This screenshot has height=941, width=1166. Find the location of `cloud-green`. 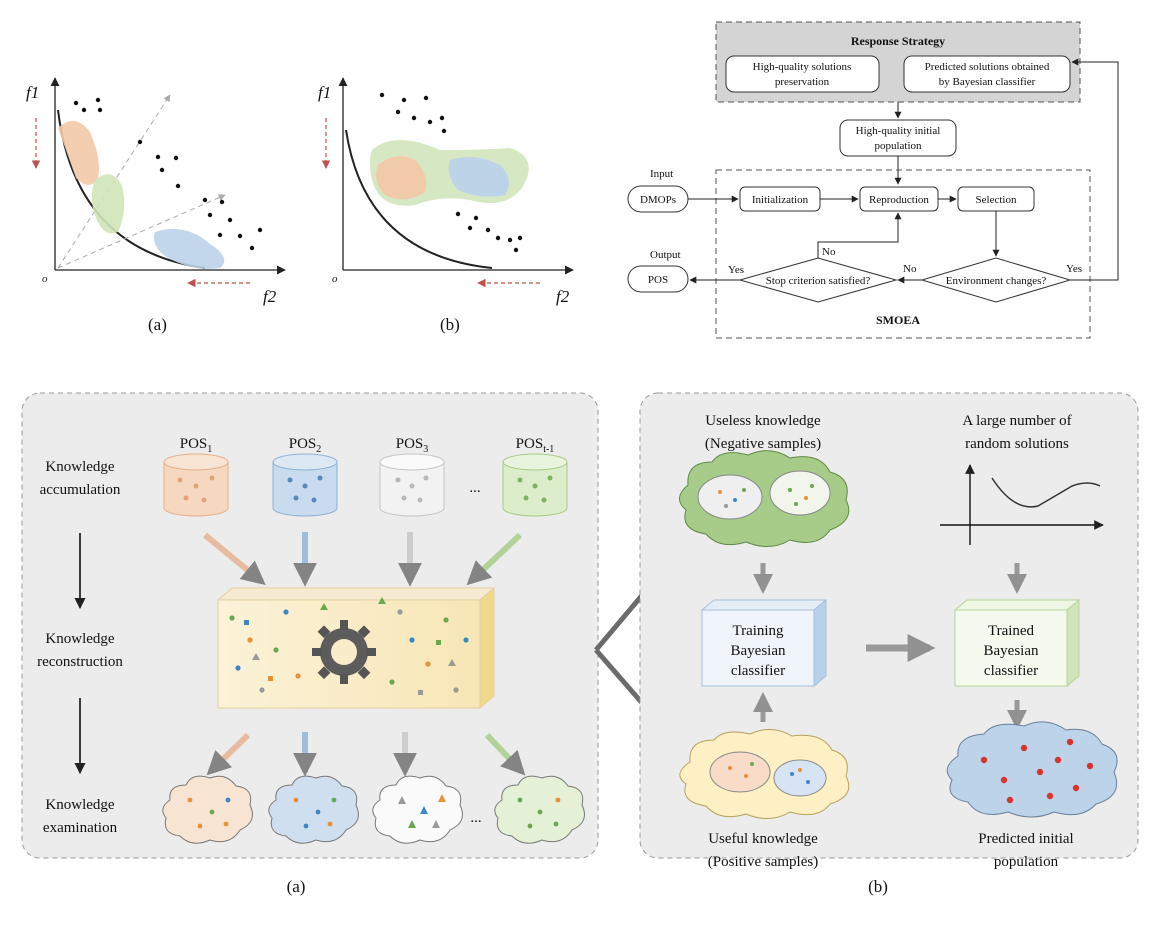

cloud-green is located at coordinates (539, 809).